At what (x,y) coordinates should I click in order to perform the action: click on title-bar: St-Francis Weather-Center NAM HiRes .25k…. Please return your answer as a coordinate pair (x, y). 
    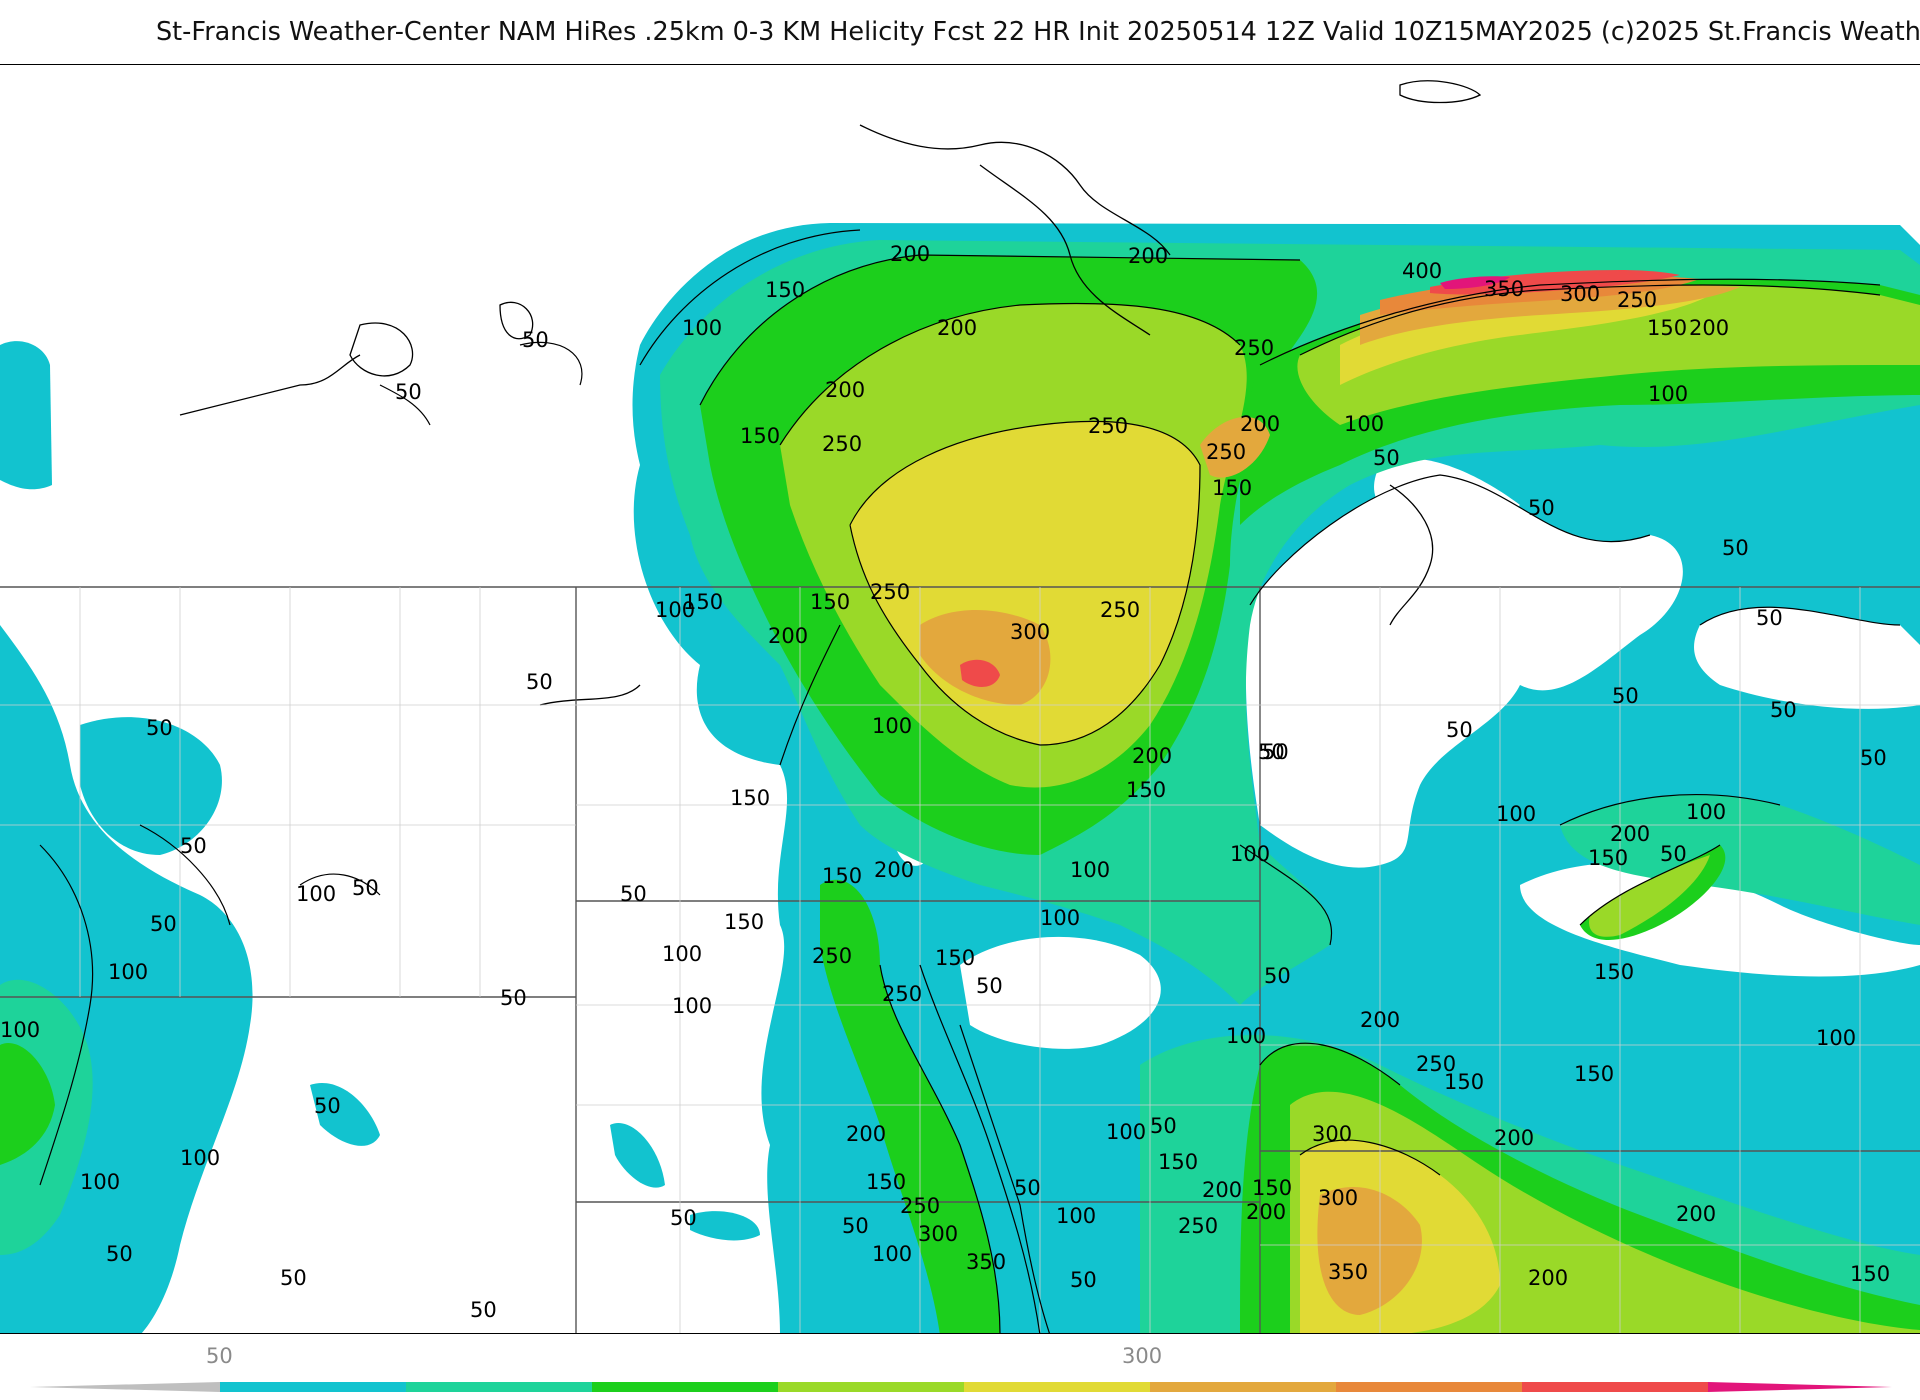
    Looking at the image, I should click on (960, 32).